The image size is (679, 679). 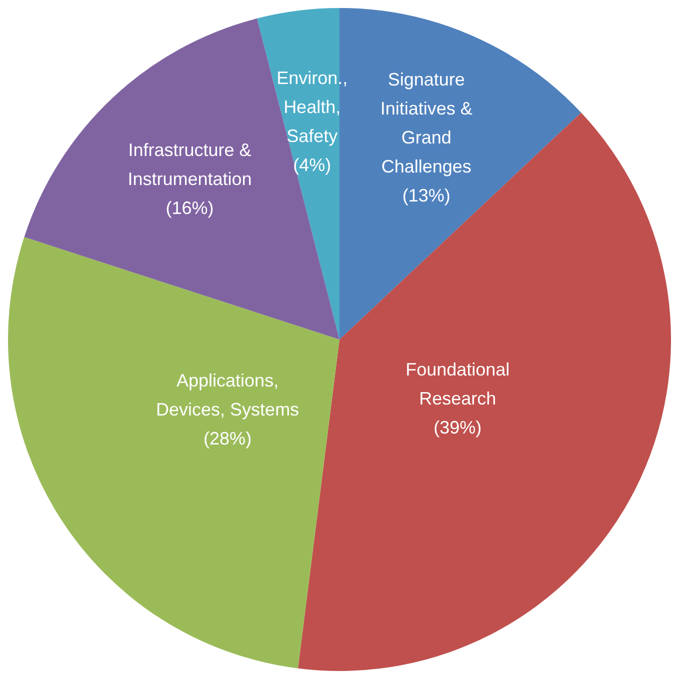 I want to click on slice-label: Foundational Research, so click(x=458, y=384).